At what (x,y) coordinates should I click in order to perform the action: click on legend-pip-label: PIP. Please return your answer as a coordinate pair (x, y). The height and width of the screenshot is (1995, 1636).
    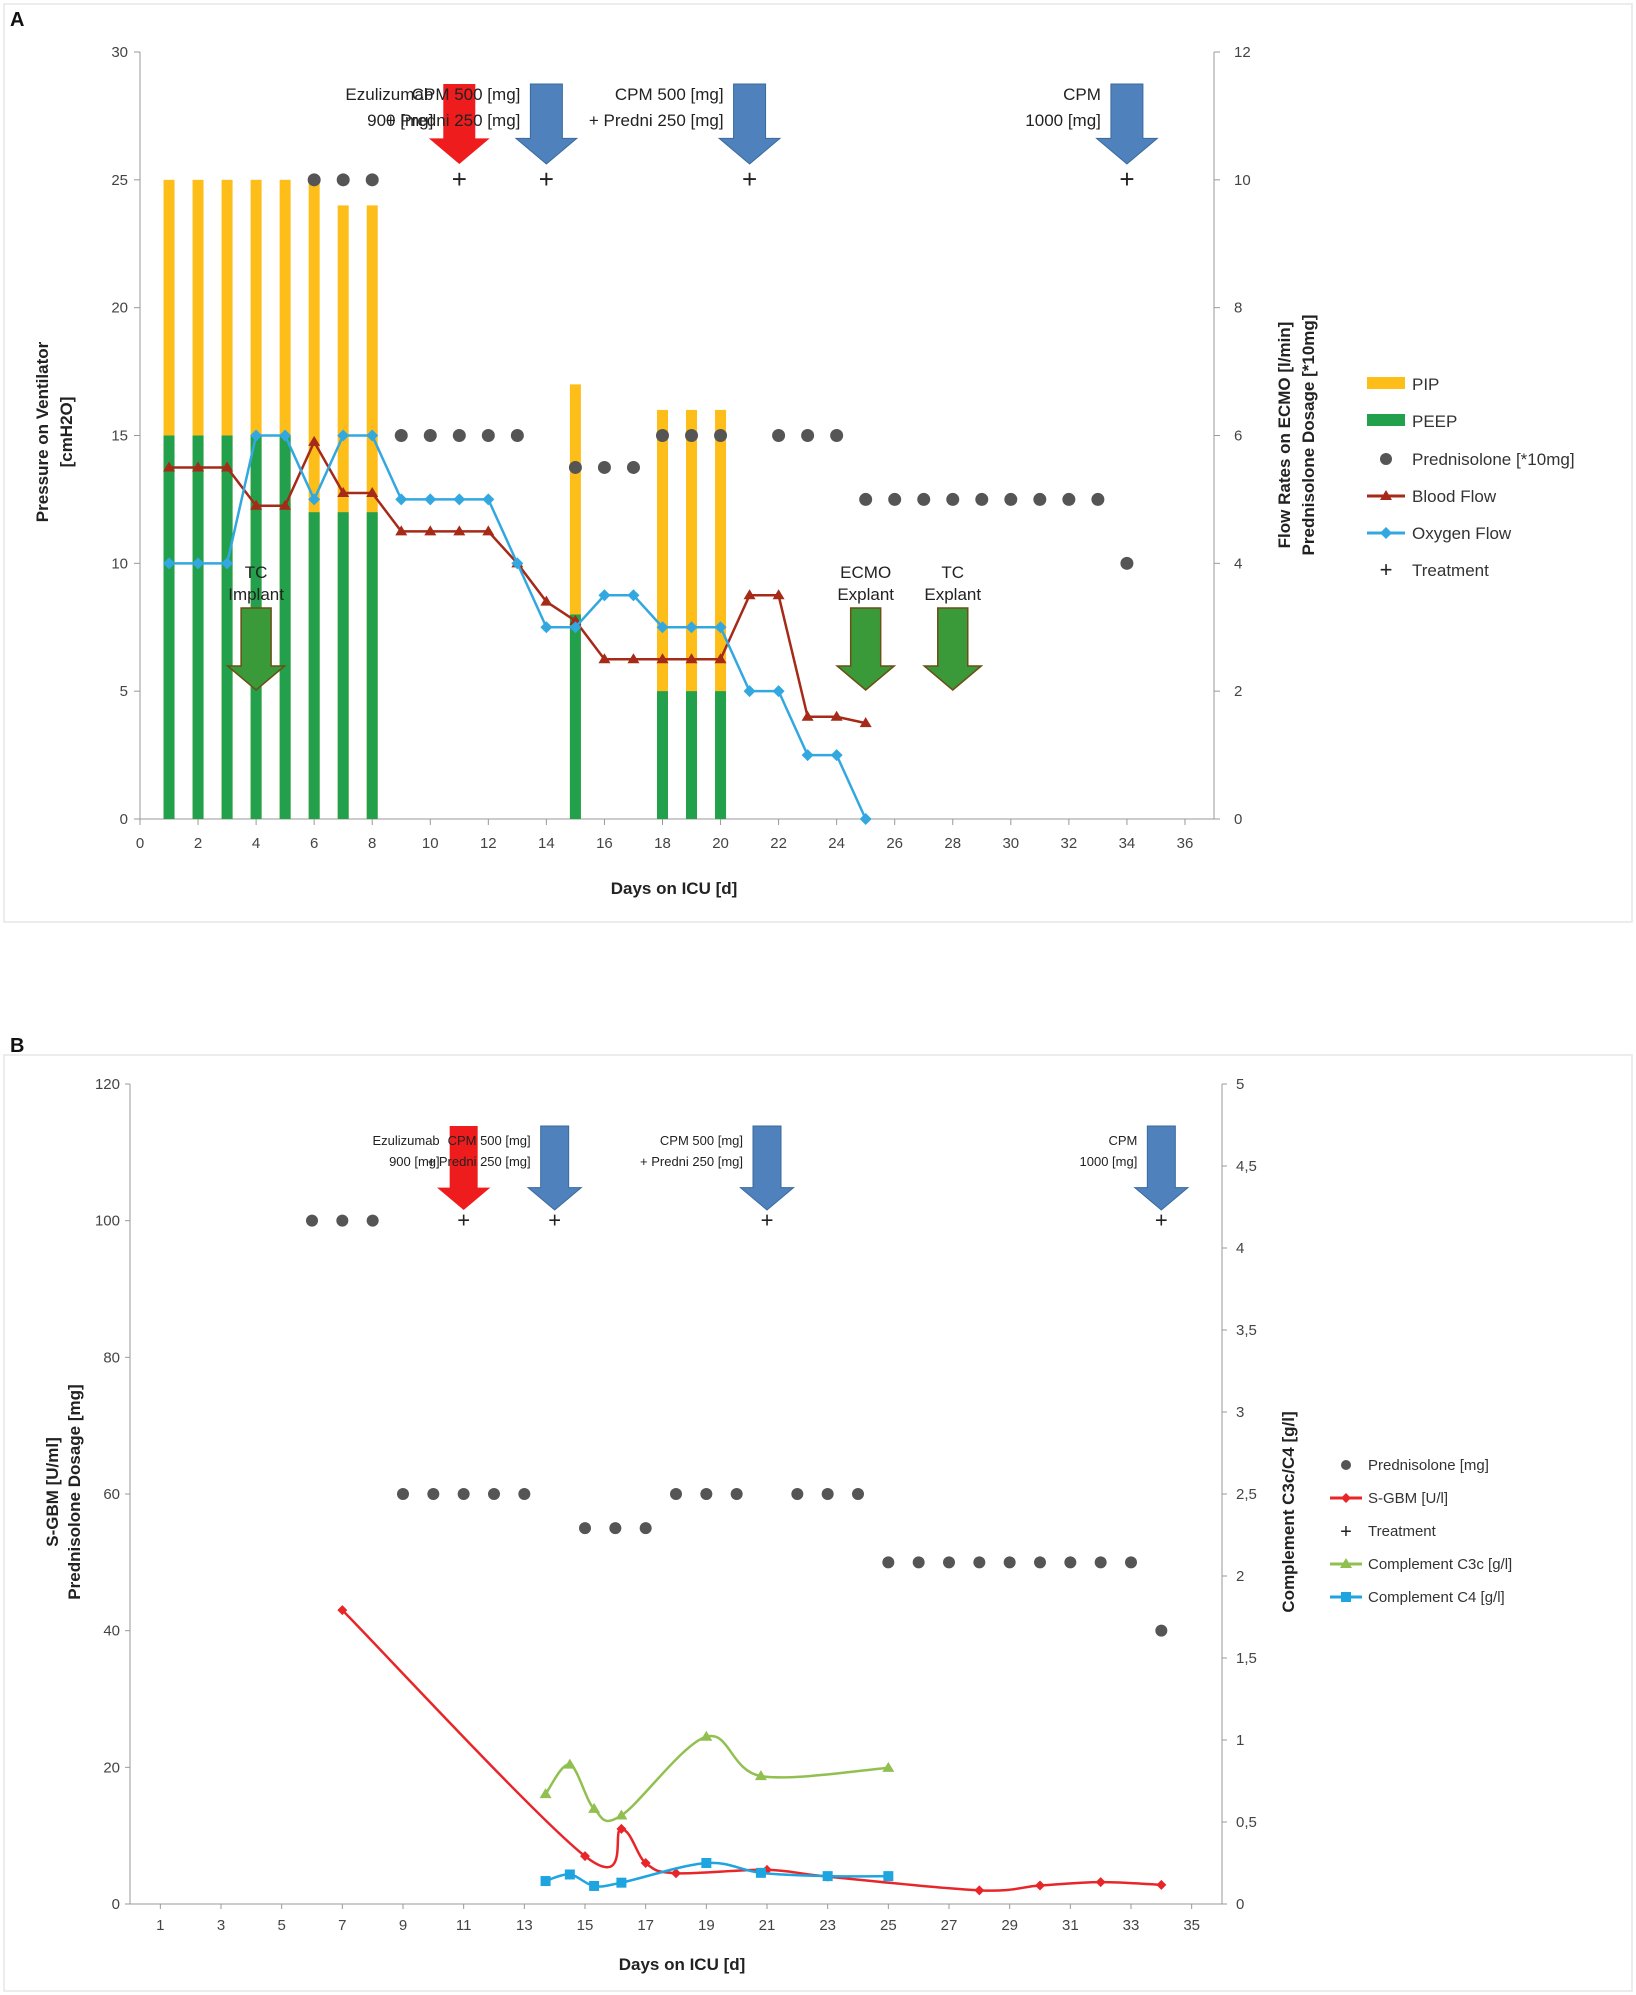
    Looking at the image, I should click on (1425, 384).